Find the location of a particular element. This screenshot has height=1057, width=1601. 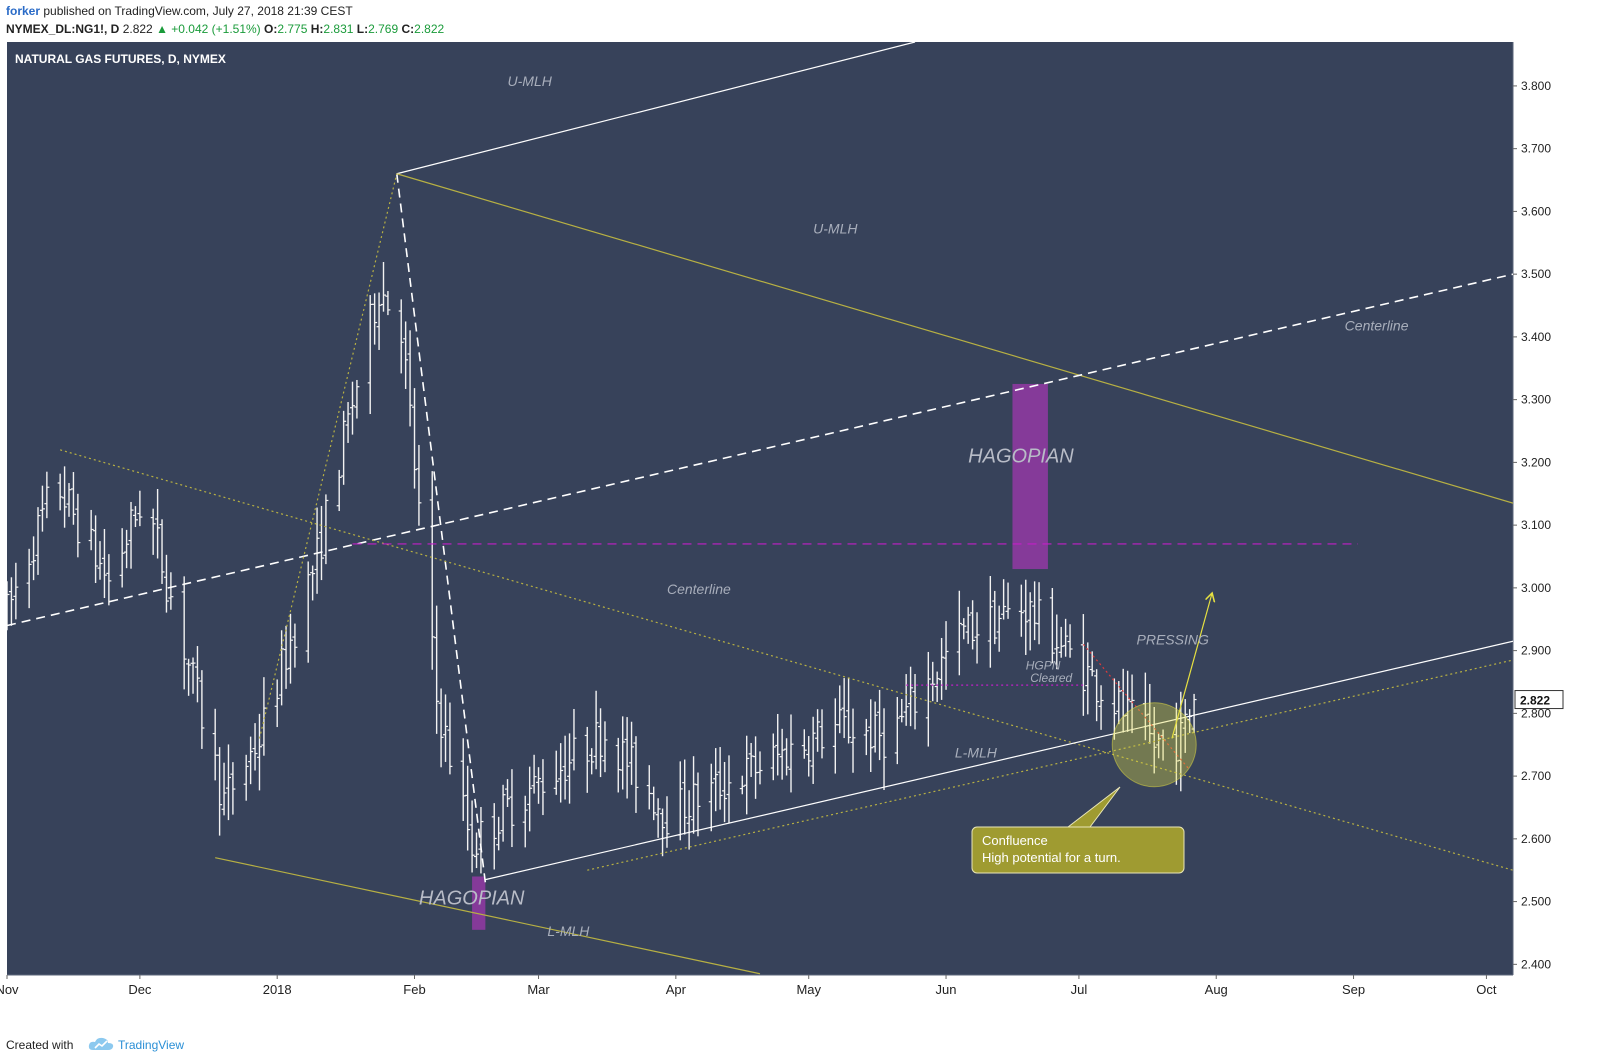

x-tick-label: May is located at coordinates (808, 989).